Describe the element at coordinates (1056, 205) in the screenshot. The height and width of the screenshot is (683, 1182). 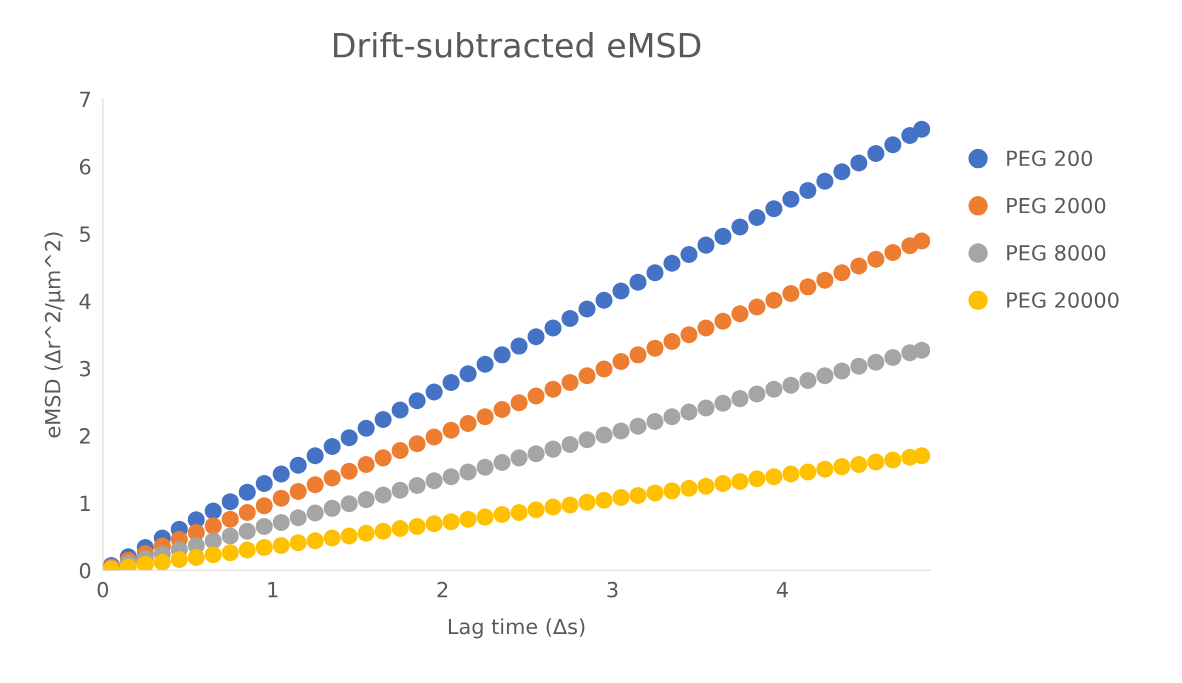
I see `legend-label: PEG 2000` at that location.